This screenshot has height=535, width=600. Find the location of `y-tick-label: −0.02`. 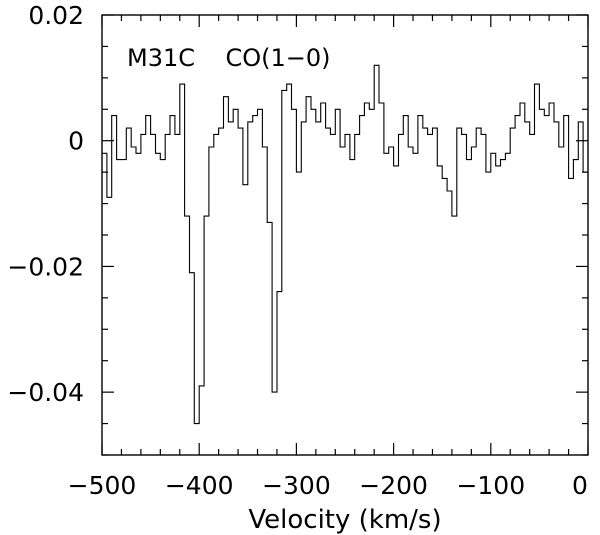

y-tick-label: −0.02 is located at coordinates (45, 266).